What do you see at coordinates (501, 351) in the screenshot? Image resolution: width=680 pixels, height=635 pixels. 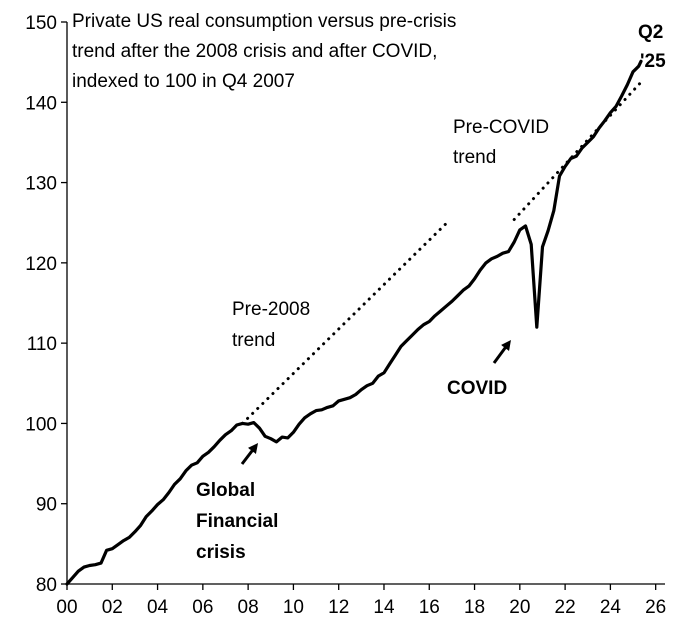 I see `covid-arrow` at bounding box center [501, 351].